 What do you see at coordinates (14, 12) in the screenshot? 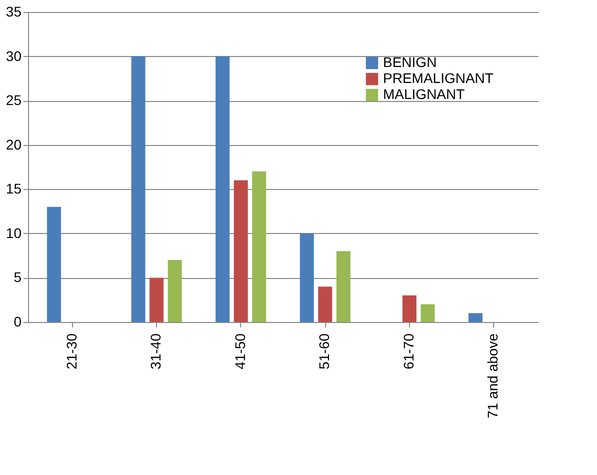
I see `y-tick-label: 35` at bounding box center [14, 12].